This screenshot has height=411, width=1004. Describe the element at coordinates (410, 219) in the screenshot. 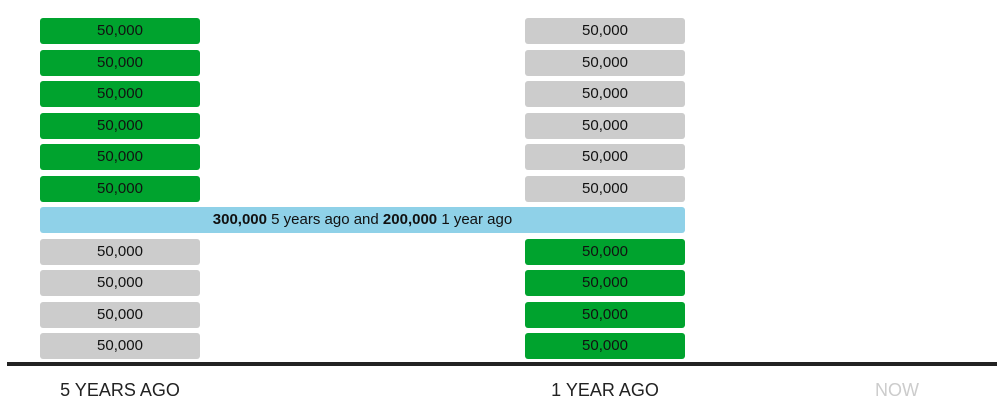

I see `banner-text: 200,000` at that location.